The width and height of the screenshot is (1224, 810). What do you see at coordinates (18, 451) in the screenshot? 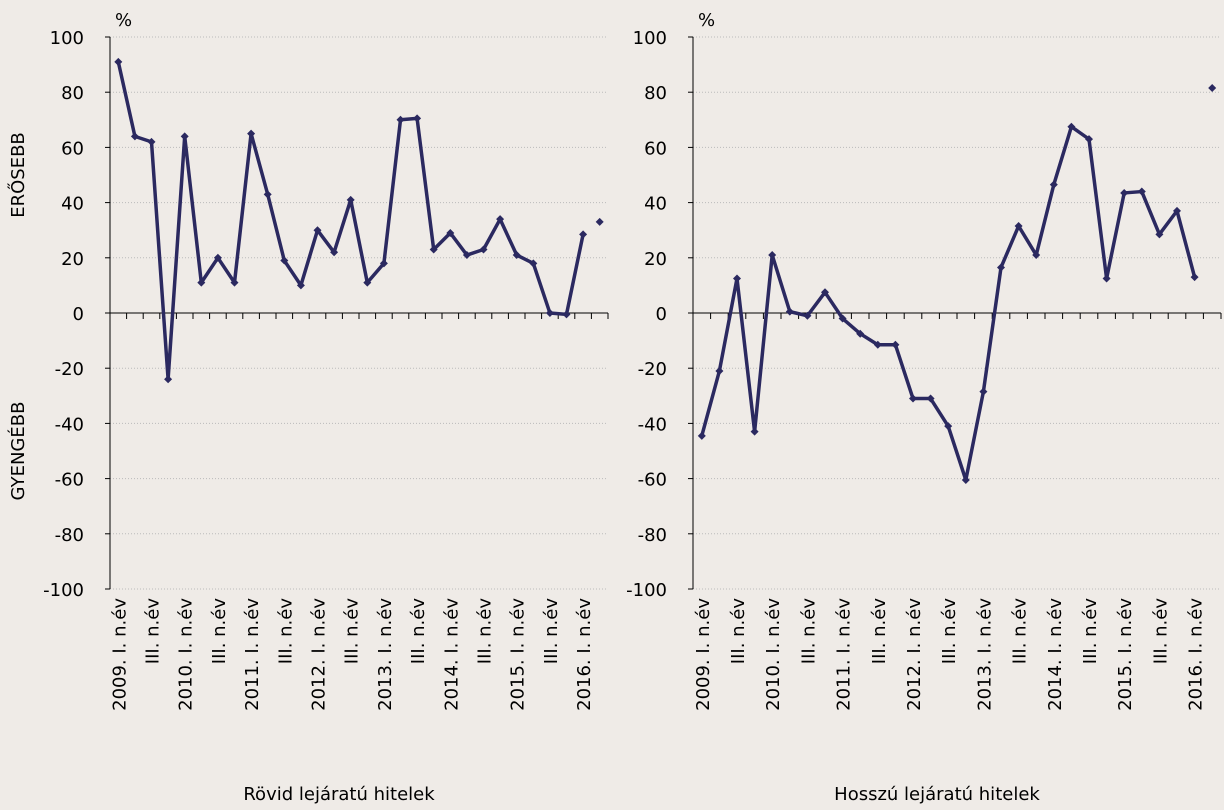
I see `annotation: GYENGÉBB` at bounding box center [18, 451].